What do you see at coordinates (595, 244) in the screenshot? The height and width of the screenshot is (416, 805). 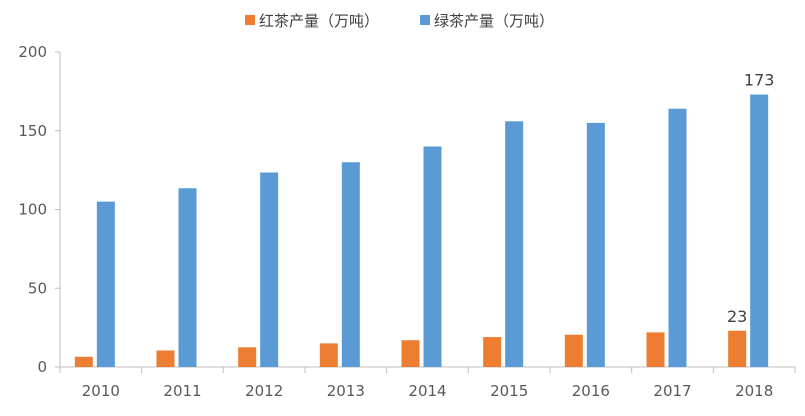 I see `green-tea-bar-2016` at bounding box center [595, 244].